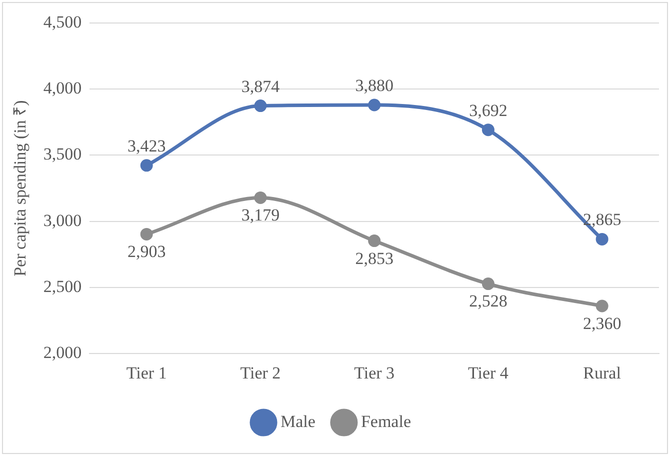 The width and height of the screenshot is (670, 456). I want to click on x-tick-label: Tier 1, so click(146, 372).